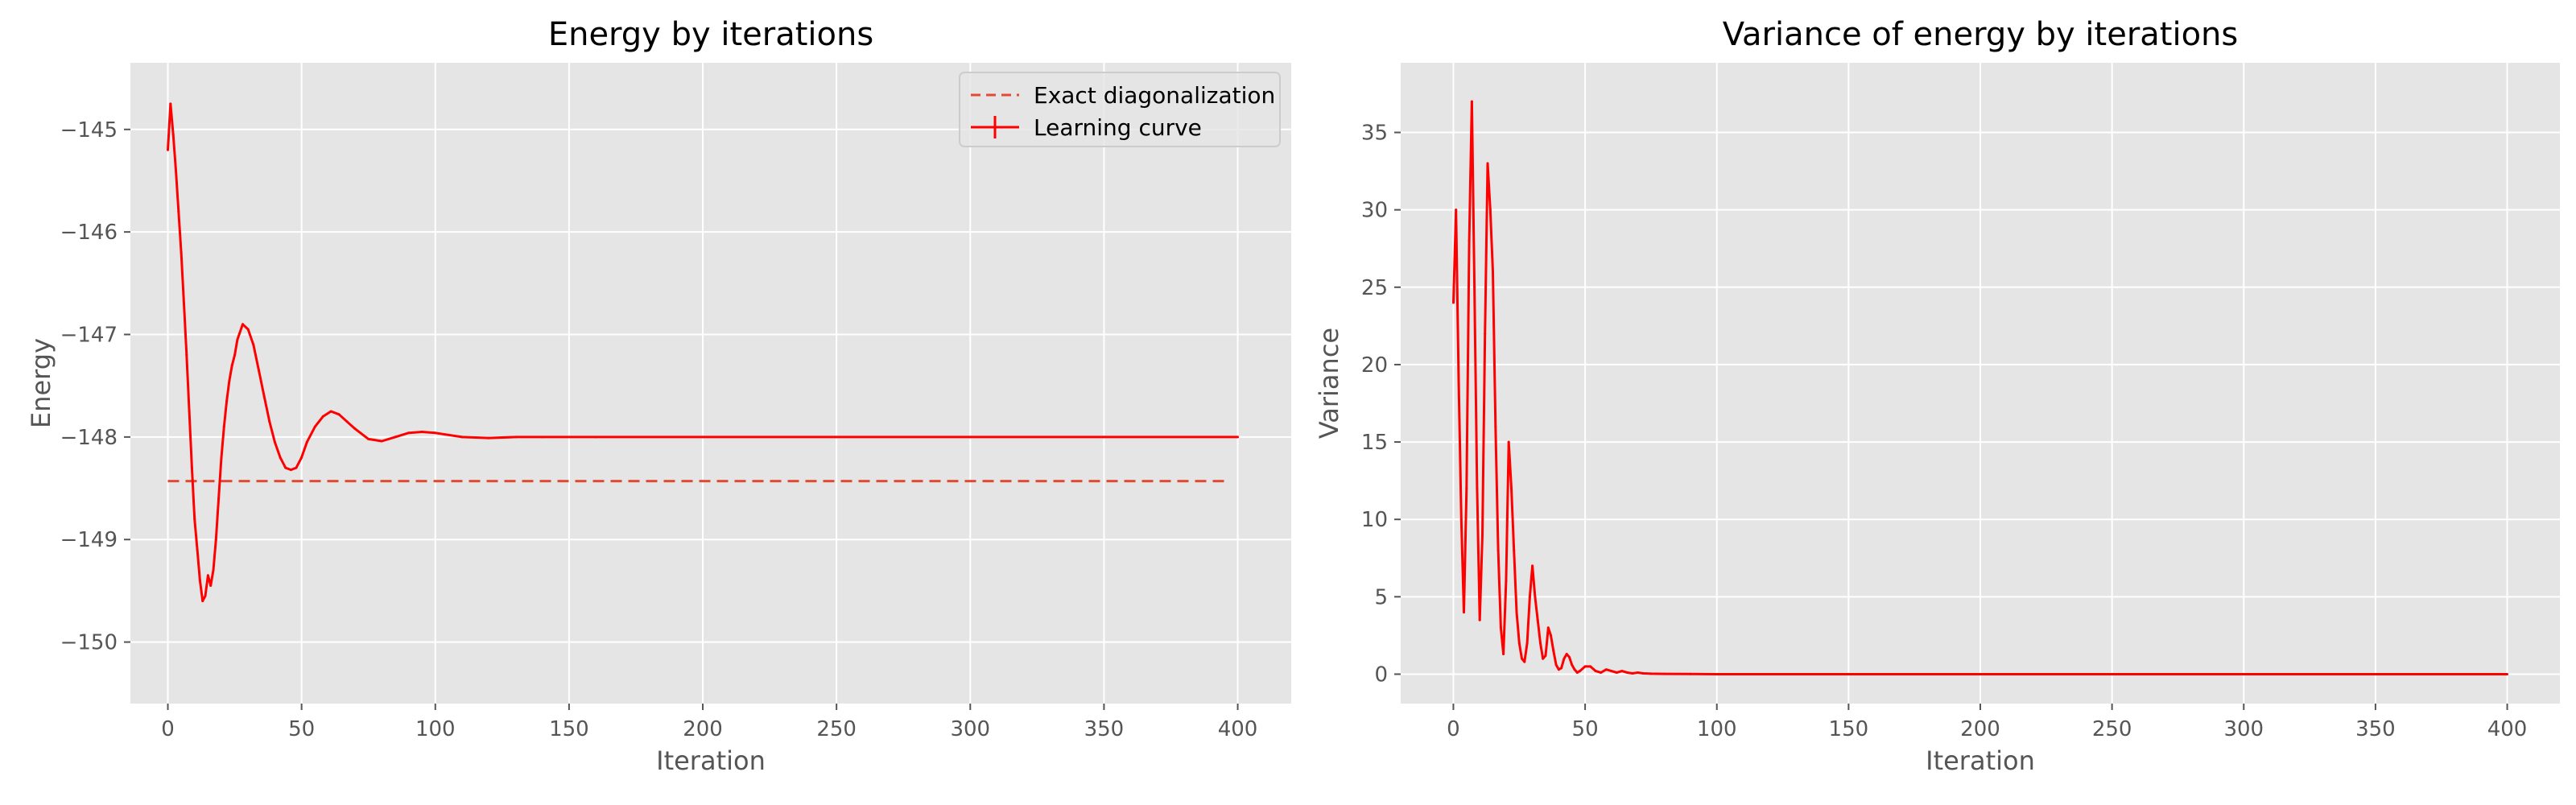  What do you see at coordinates (89, 438) in the screenshot?
I see `y-tick-label: −148` at bounding box center [89, 438].